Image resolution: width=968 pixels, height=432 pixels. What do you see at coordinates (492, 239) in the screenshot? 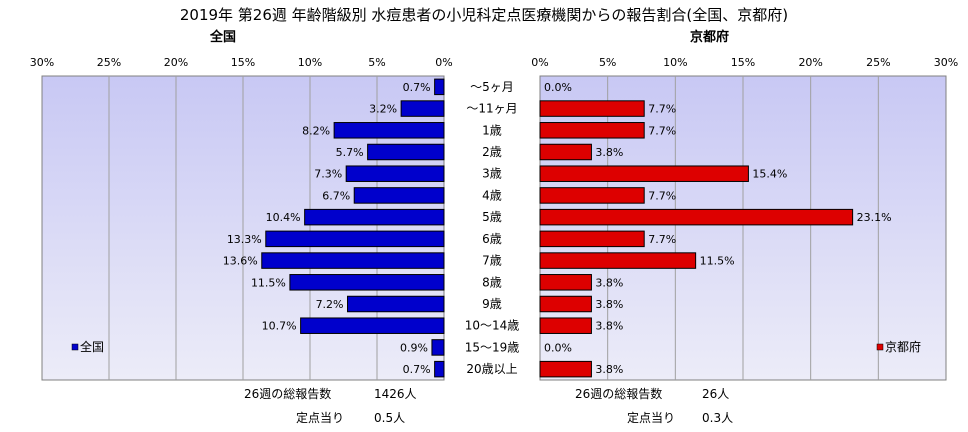
I see `category-label: 6歳` at bounding box center [492, 239].